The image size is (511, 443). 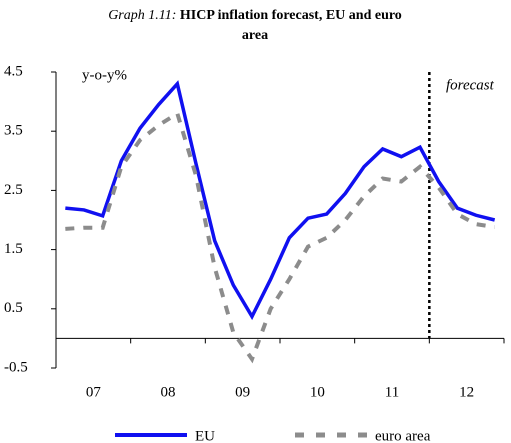 I want to click on y-tick-label: 4.5, so click(x=13, y=71).